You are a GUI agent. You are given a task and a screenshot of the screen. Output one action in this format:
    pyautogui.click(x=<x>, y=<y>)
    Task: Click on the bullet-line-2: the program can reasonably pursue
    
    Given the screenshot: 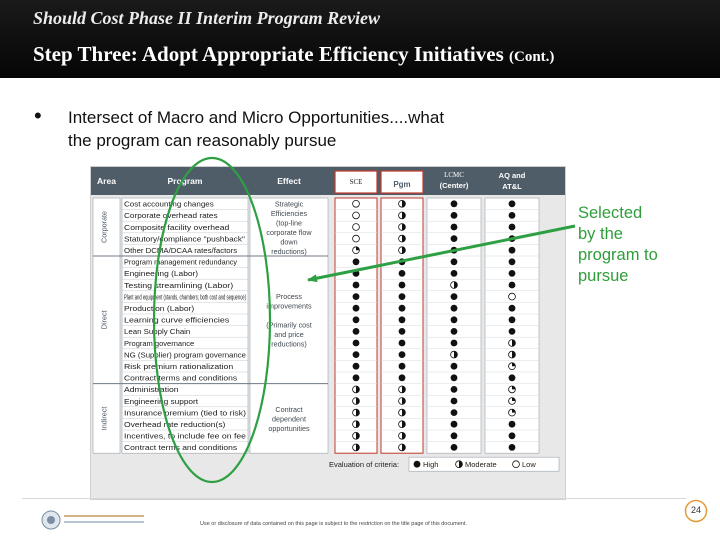 What is the action you would take?
    pyautogui.click(x=202, y=140)
    